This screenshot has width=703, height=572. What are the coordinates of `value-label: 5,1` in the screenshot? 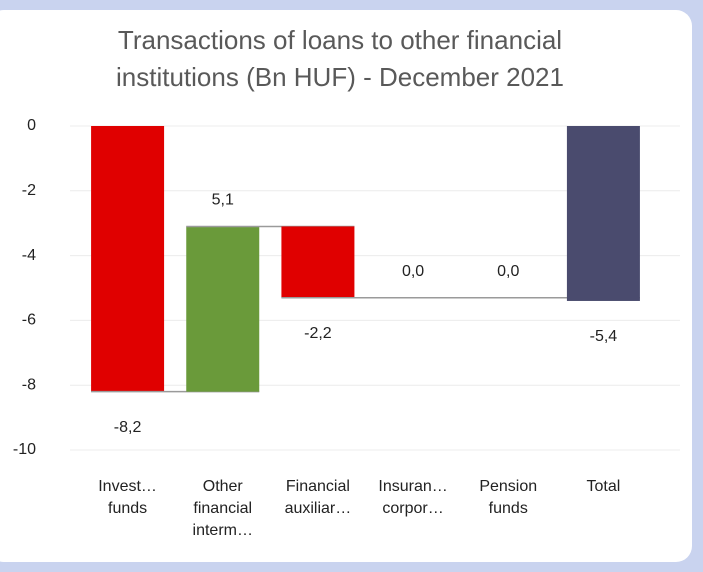 It's located at (223, 200).